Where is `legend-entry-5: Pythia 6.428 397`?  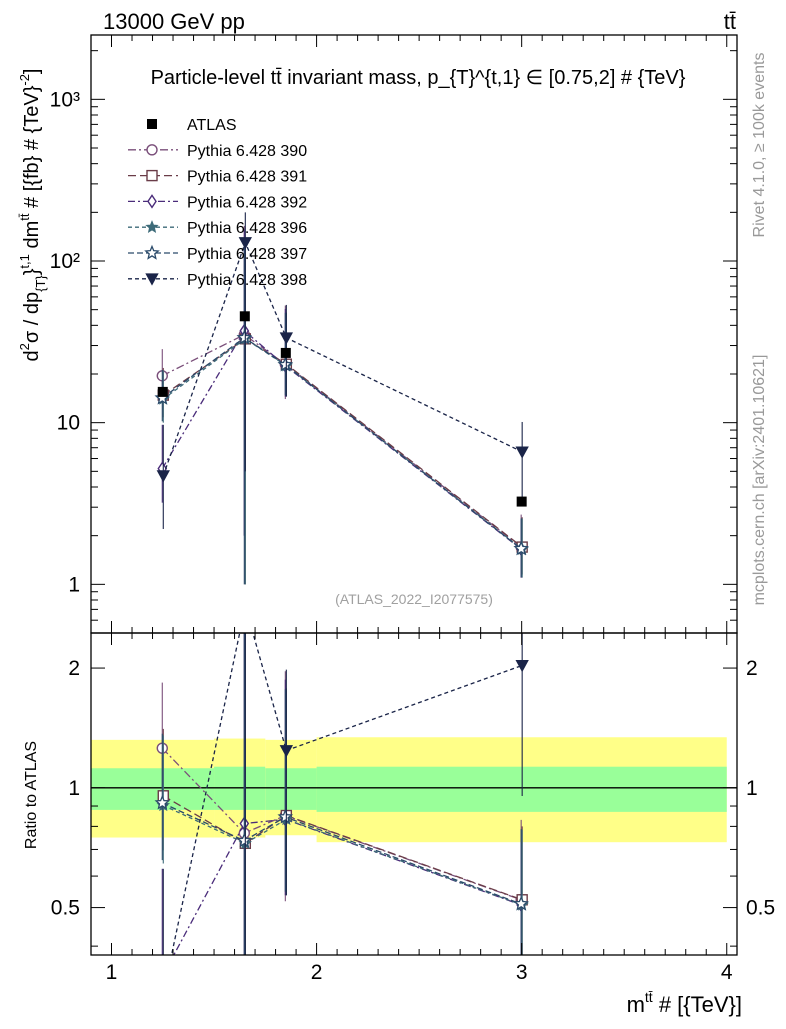 legend-entry-5: Pythia 6.428 397 is located at coordinates (217, 253).